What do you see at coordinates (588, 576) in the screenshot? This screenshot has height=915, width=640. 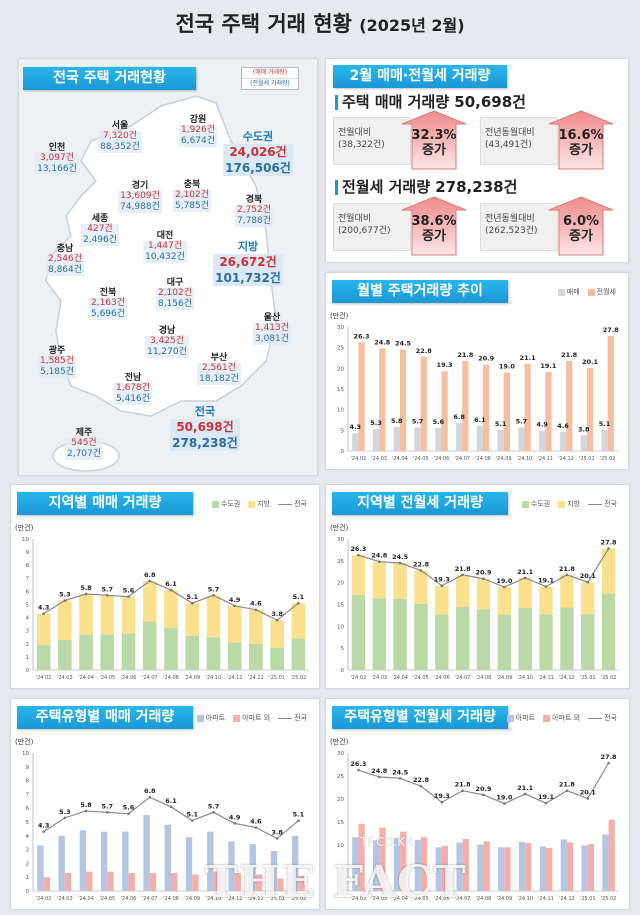 I see `data-label: 20.1` at bounding box center [588, 576].